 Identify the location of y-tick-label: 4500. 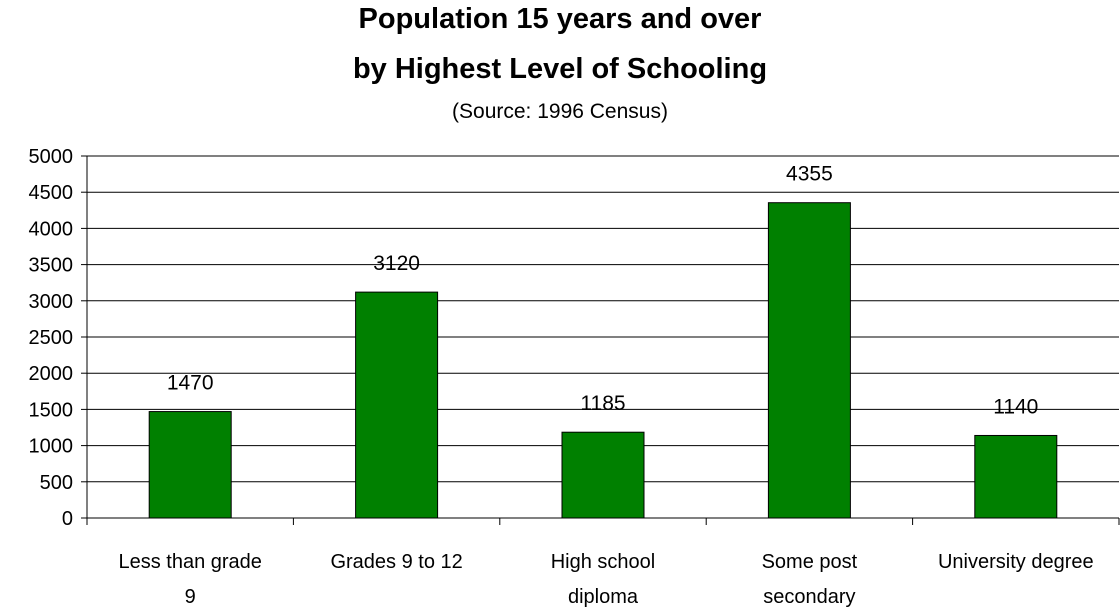
(51, 193).